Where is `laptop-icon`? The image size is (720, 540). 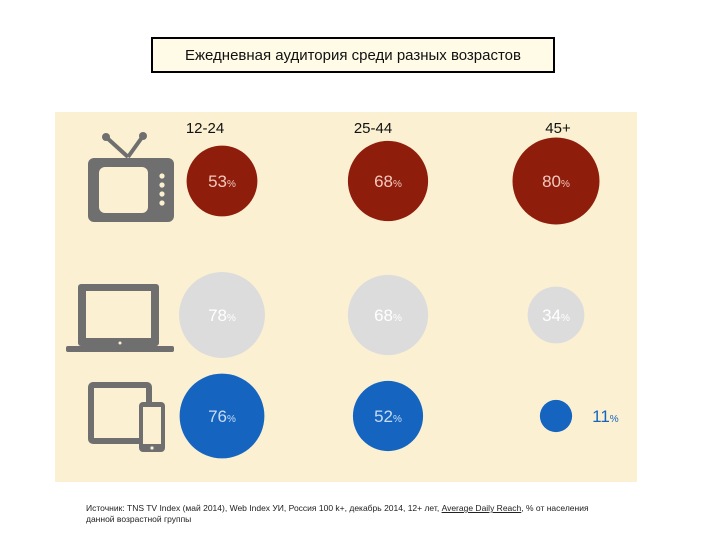 laptop-icon is located at coordinates (120, 318).